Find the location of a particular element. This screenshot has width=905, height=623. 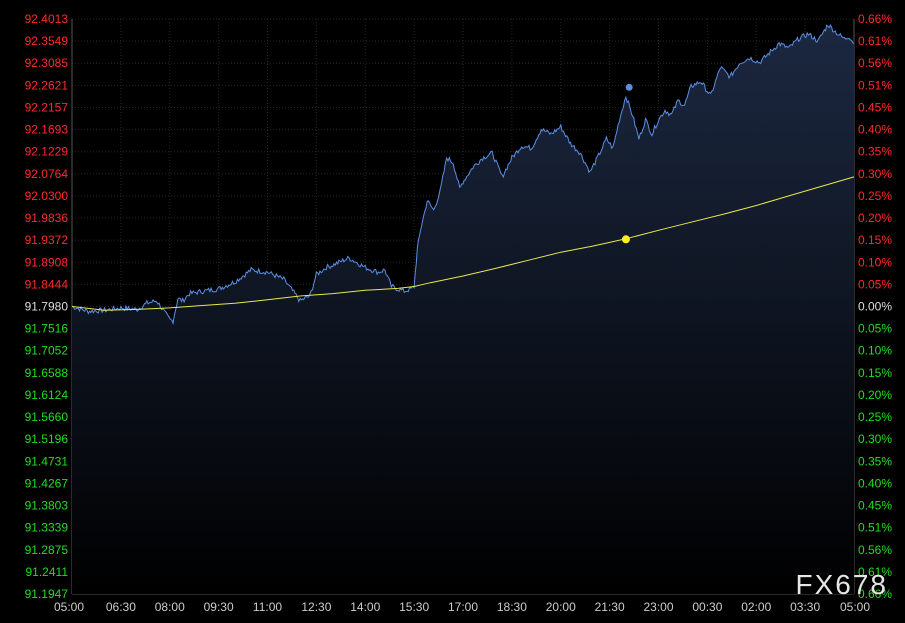

y-tick-label: 91.2411 is located at coordinates (47, 572).